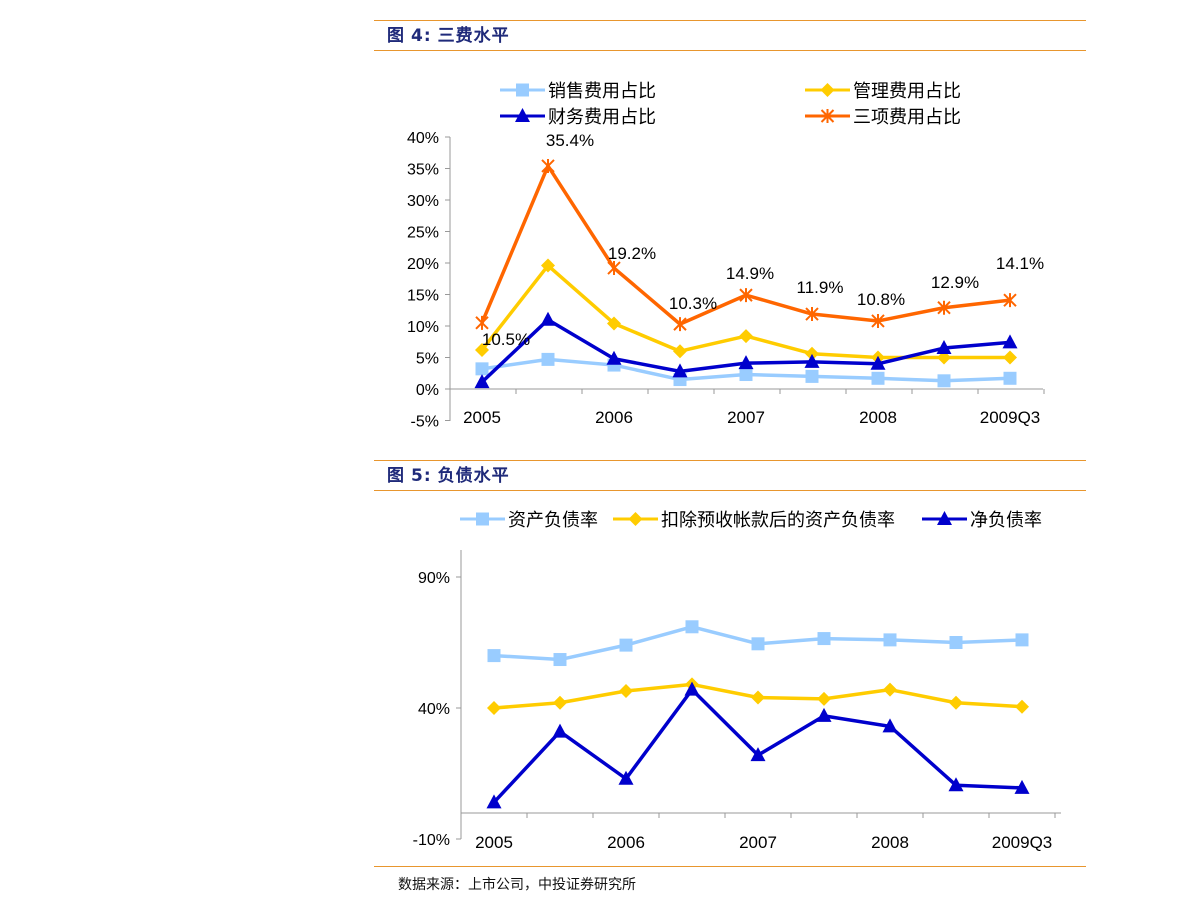 This screenshot has height=914, width=1191. I want to click on data-label: 10.5%, so click(506, 339).